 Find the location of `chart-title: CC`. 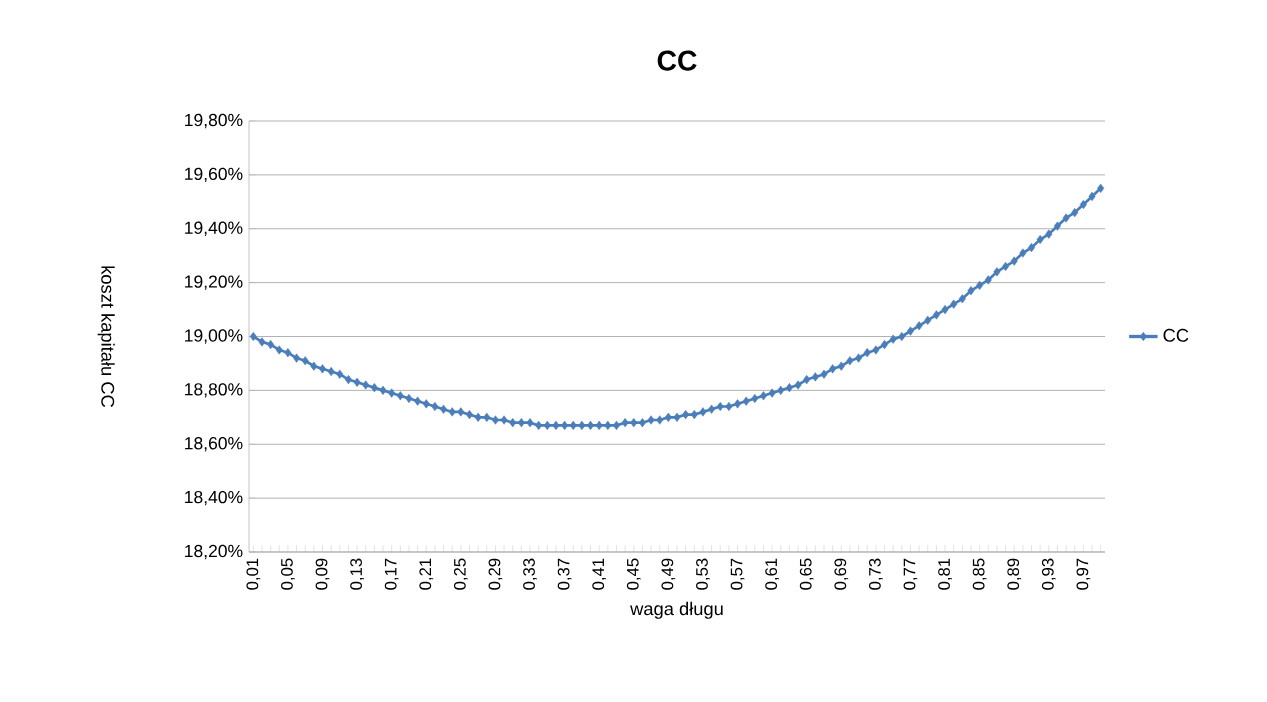

chart-title: CC is located at coordinates (677, 60).